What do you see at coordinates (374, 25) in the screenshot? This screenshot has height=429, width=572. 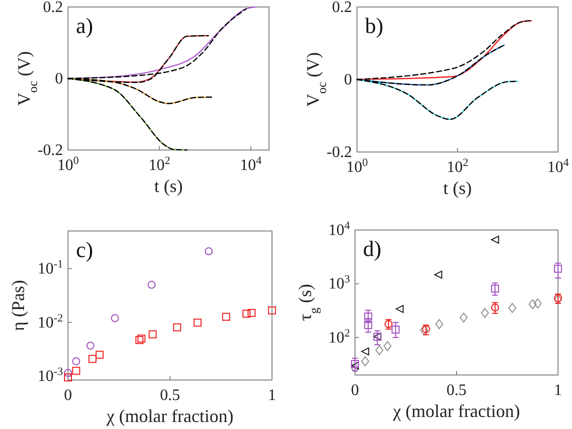 I see `annotation: b)` at bounding box center [374, 25].